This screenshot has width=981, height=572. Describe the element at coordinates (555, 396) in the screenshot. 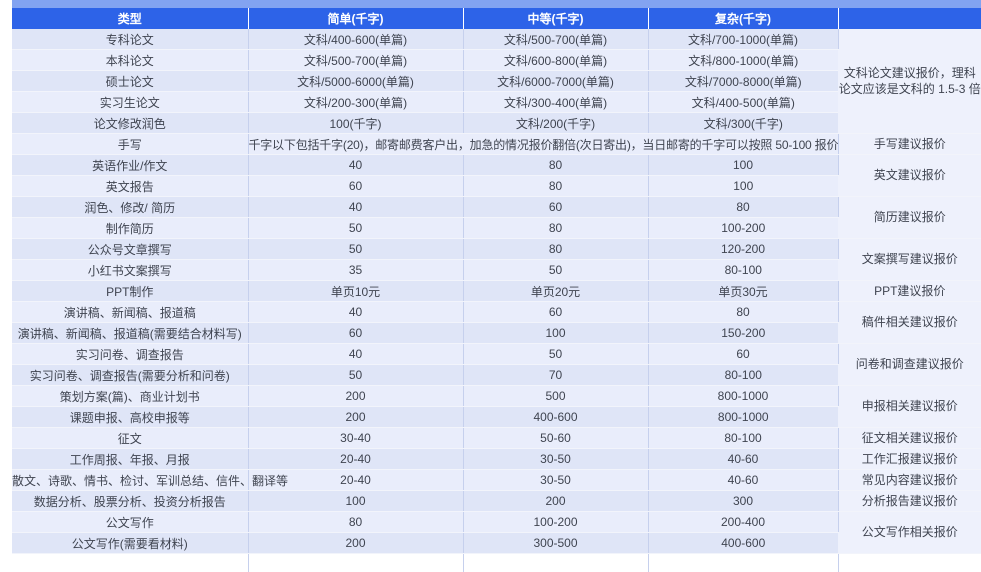

I see `price-cell: 500` at that location.